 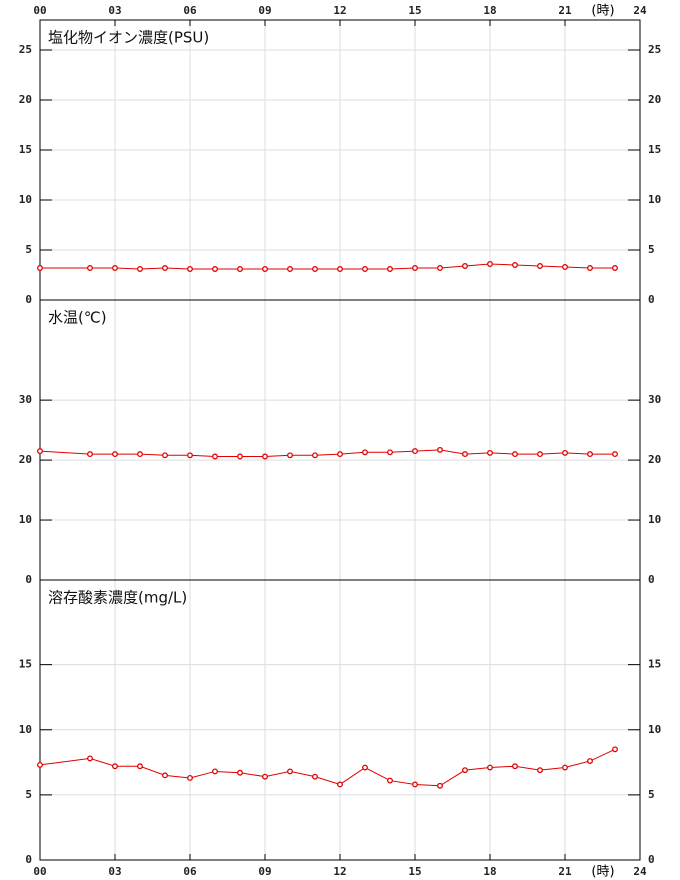 What do you see at coordinates (190, 10) in the screenshot?
I see `x-tick-label: 06` at bounding box center [190, 10].